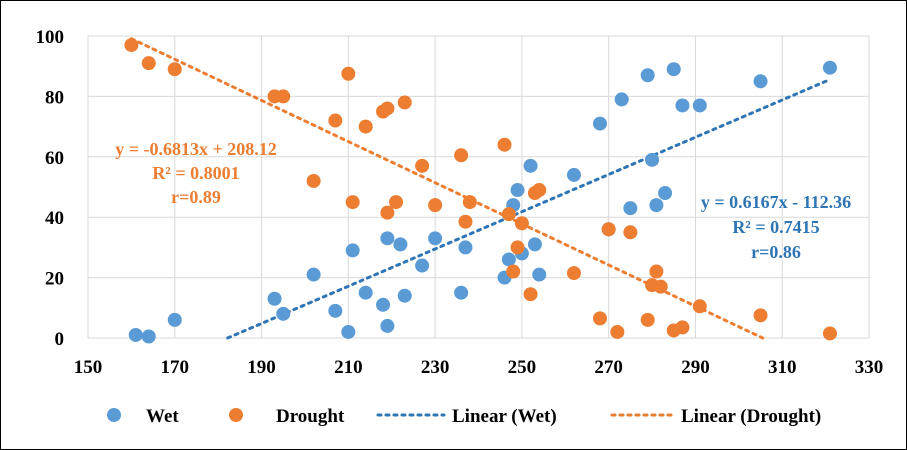 The width and height of the screenshot is (907, 450). Describe the element at coordinates (435, 367) in the screenshot. I see `x-tick-label: 230` at that location.